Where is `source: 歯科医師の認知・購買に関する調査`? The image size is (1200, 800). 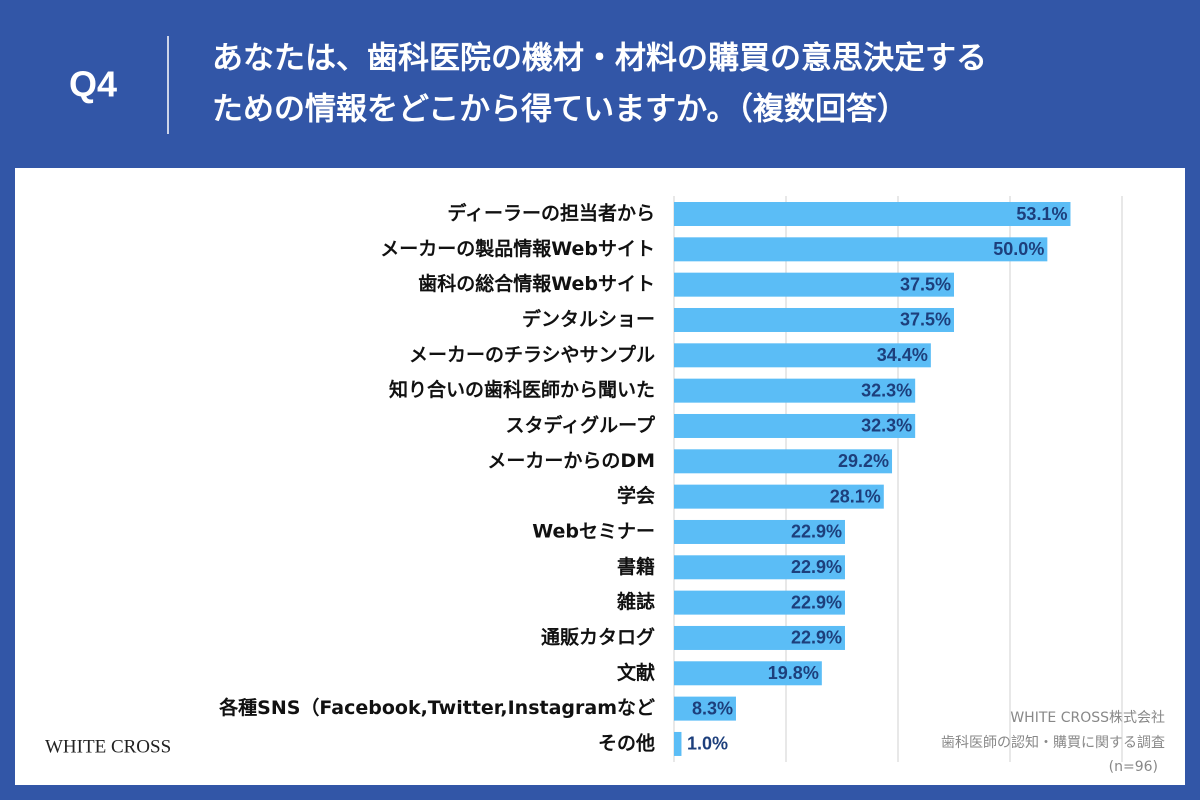 source: 歯科医師の認知・購買に関する調査 is located at coordinates (1053, 742).